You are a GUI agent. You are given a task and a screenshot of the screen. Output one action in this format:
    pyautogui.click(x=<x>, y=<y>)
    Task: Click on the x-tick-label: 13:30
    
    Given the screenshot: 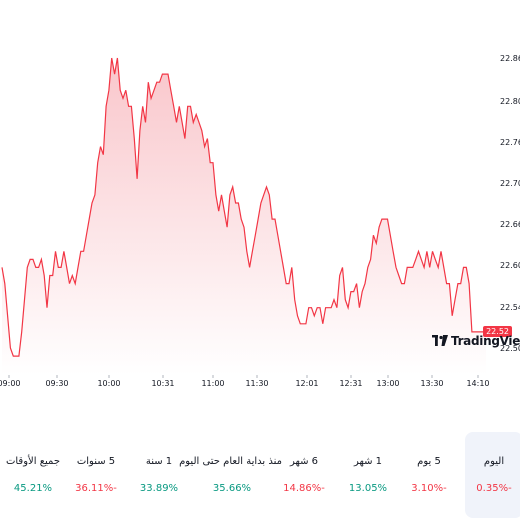 What is the action you would take?
    pyautogui.click(x=431, y=383)
    